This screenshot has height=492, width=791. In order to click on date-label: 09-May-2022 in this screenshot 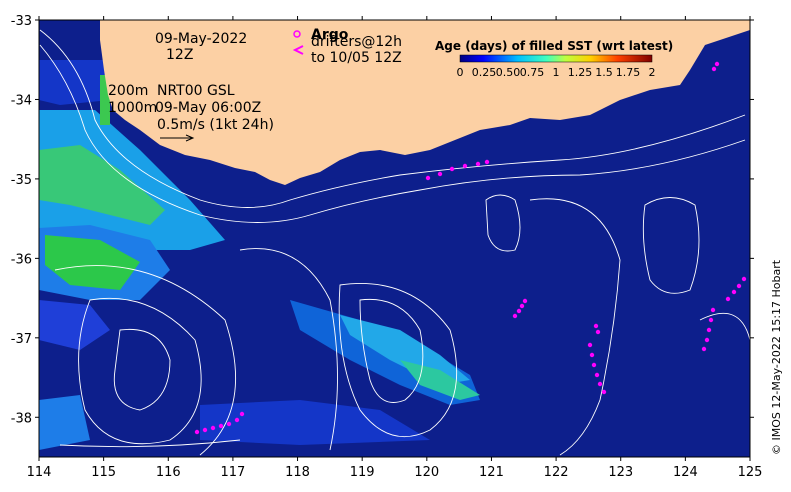, I will do `click(201, 39)`.